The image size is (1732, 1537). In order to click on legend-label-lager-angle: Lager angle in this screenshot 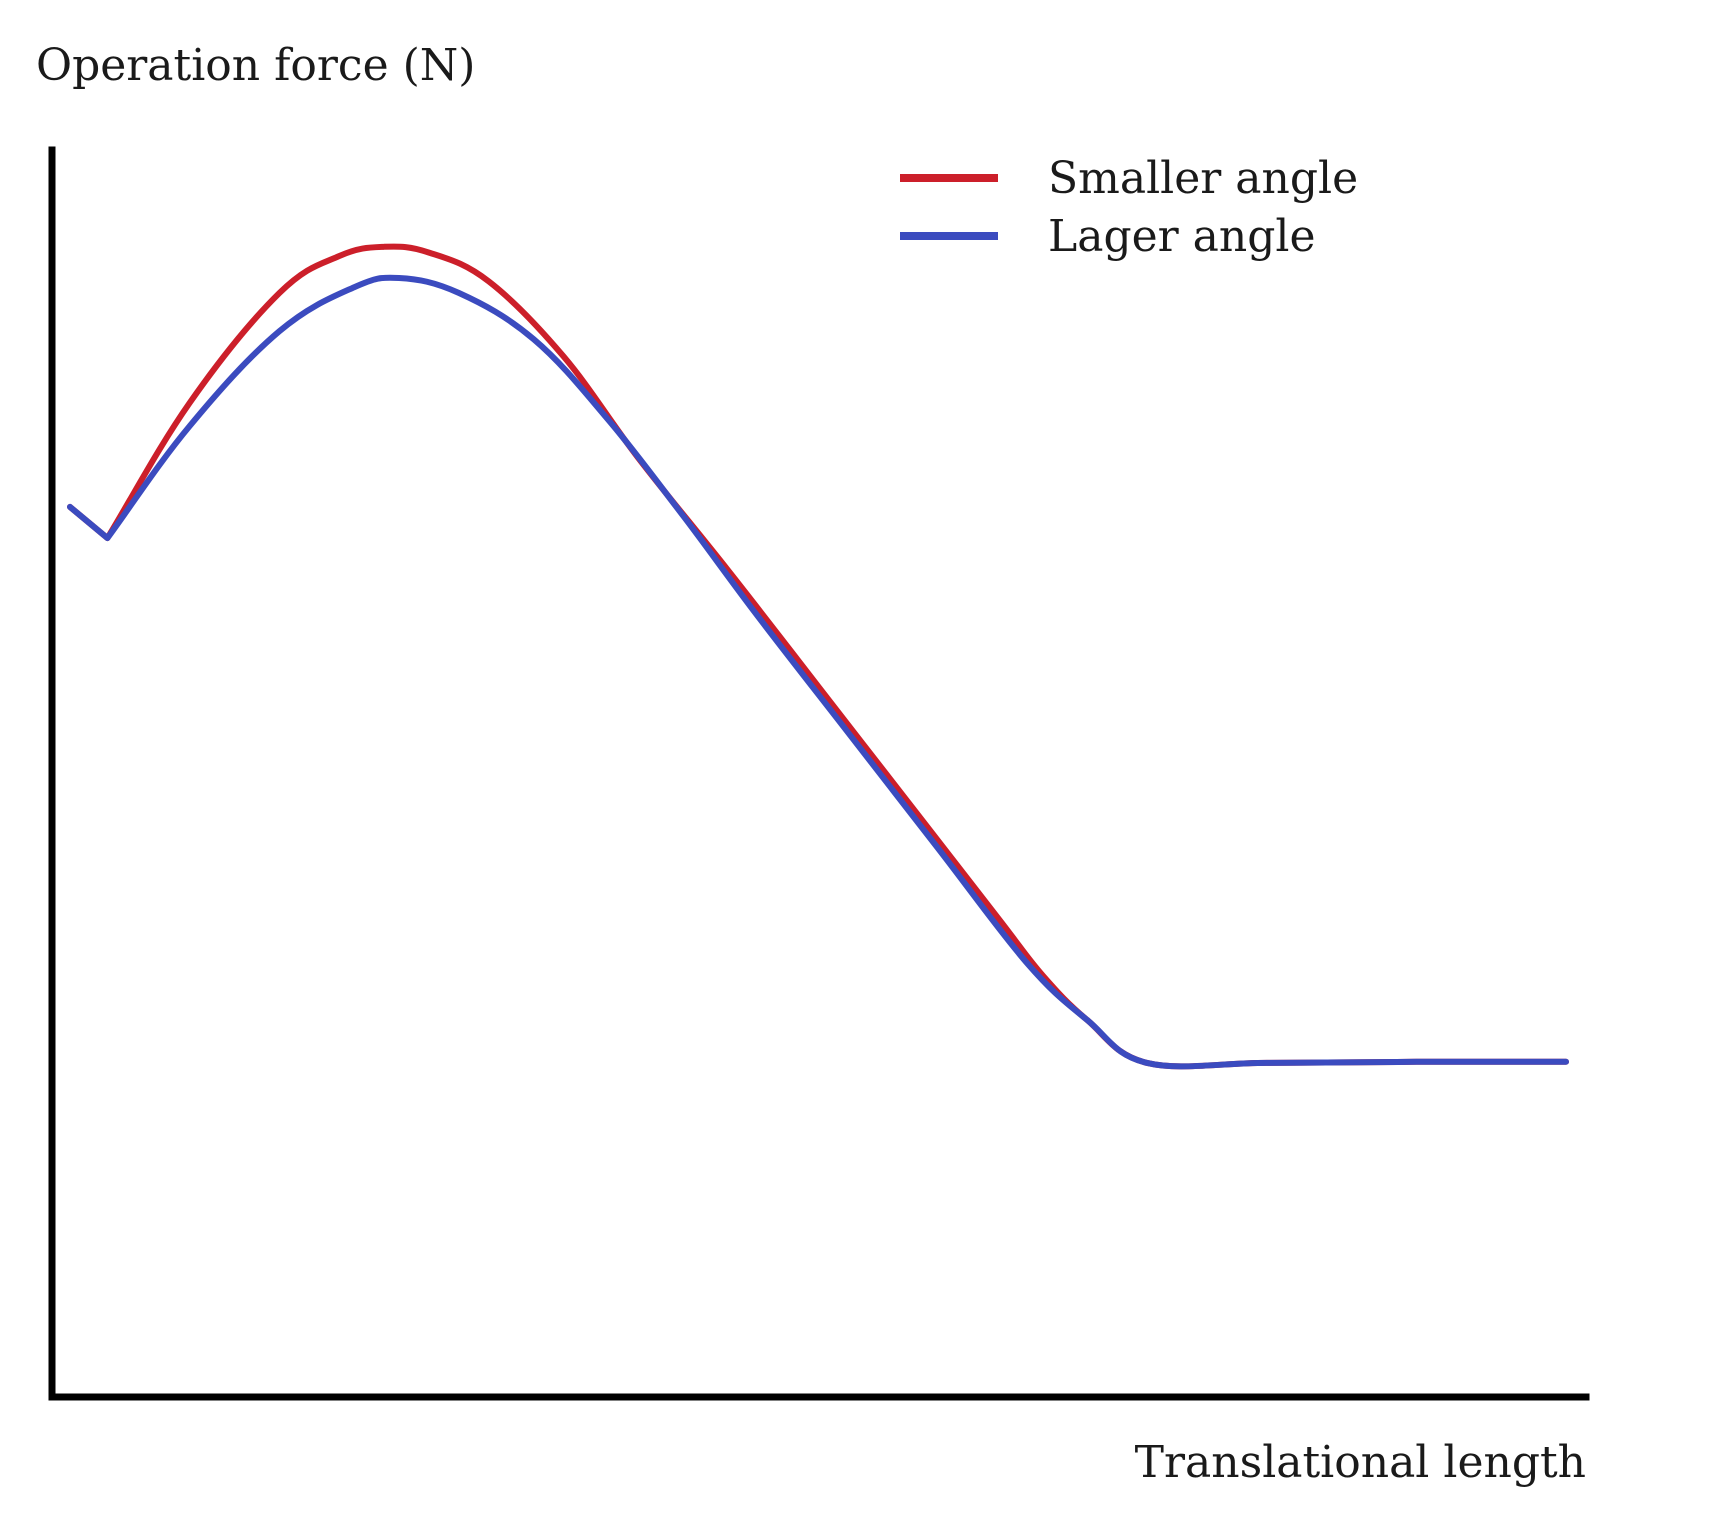, I will do `click(1182, 236)`.